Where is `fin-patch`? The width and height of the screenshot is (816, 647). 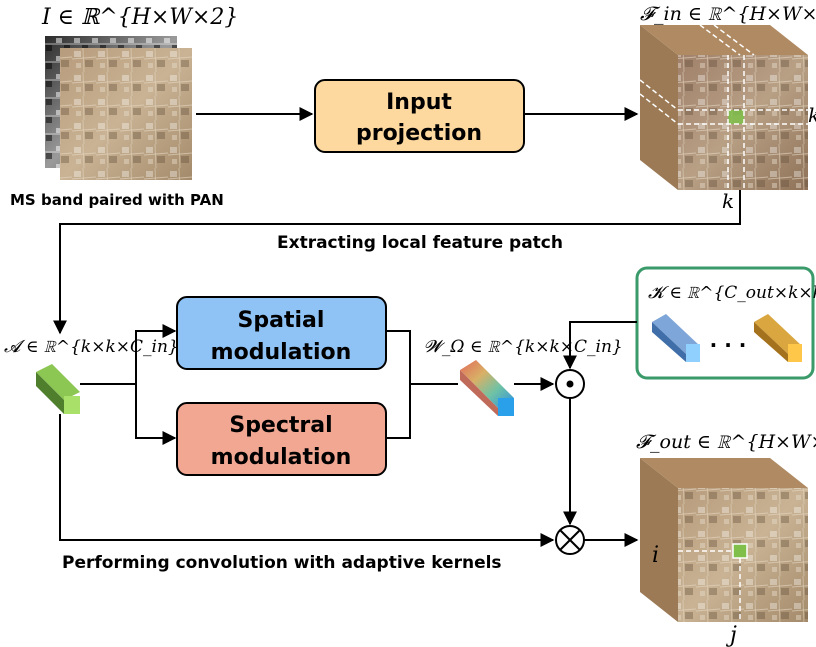 fin-patch is located at coordinates (736, 117).